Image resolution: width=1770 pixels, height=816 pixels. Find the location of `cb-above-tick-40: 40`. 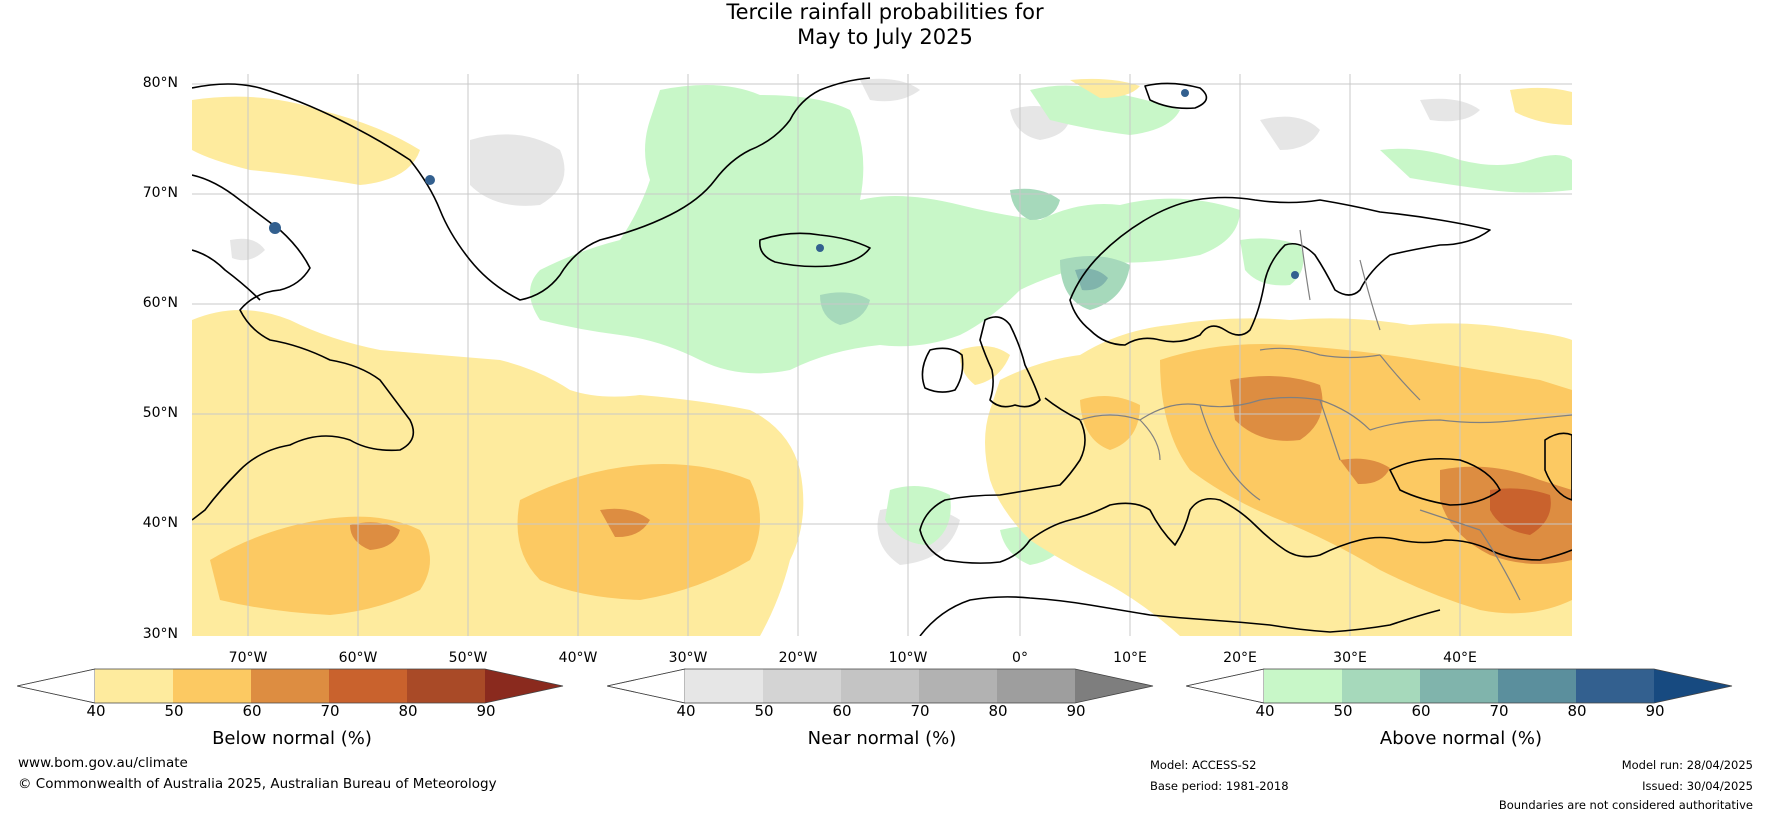

cb-above-tick-40: 40 is located at coordinates (1265, 711).